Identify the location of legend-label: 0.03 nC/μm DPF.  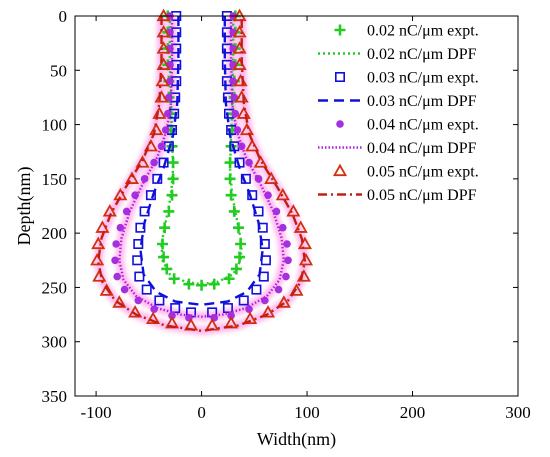
(422, 101).